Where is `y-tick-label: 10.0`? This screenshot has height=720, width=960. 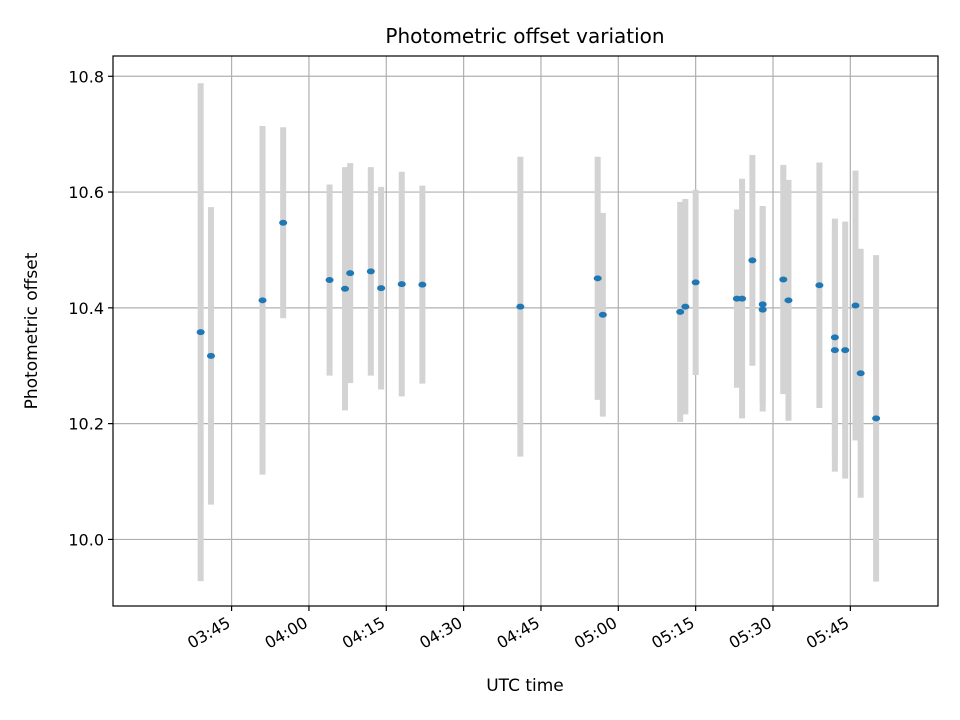
y-tick-label: 10.0 is located at coordinates (86, 539).